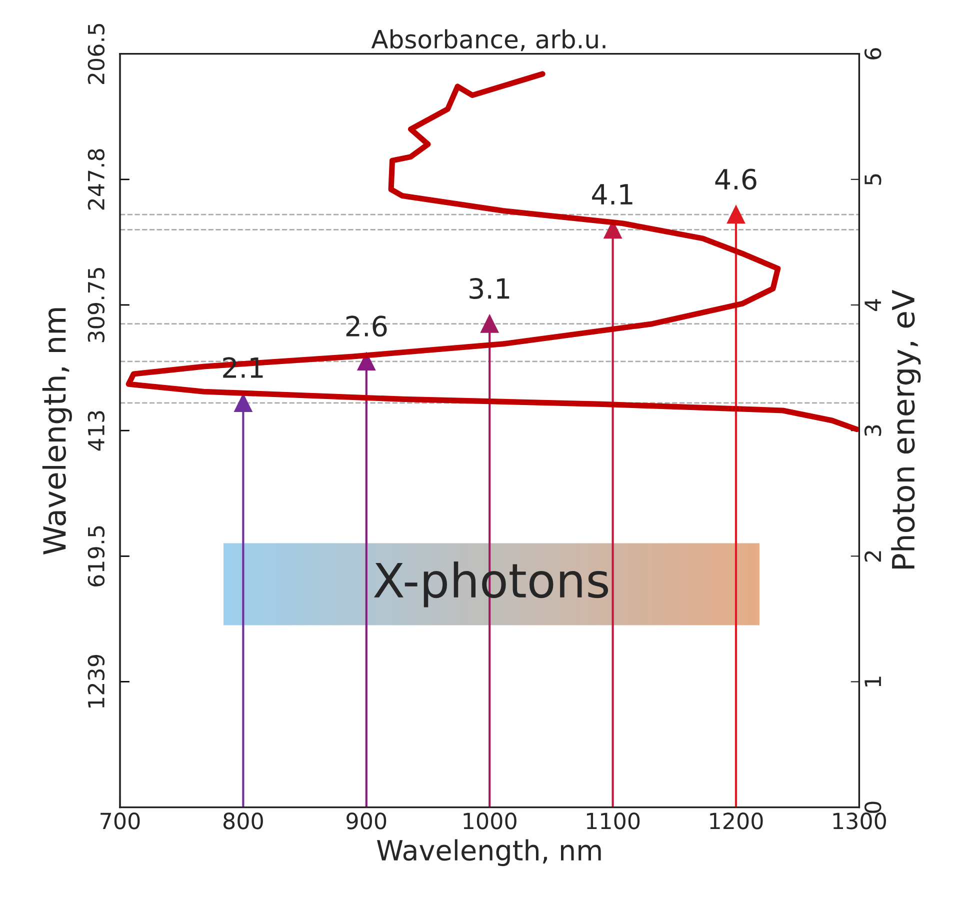 This screenshot has width=960, height=897. Describe the element at coordinates (96, 54) in the screenshot. I see `text: 206.5` at that location.